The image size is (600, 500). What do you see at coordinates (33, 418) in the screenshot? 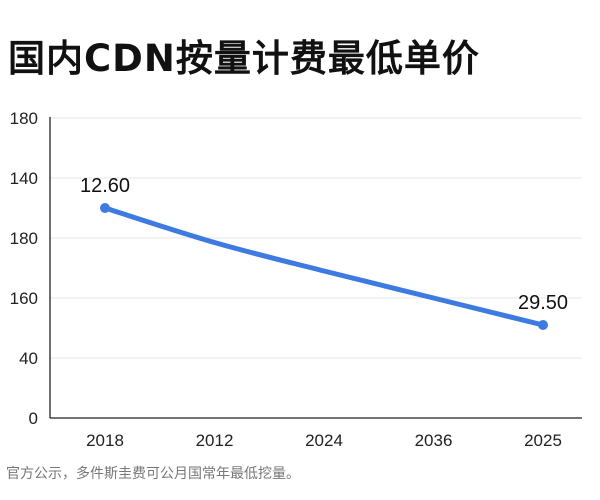
I see `y-tick-label: 0` at bounding box center [33, 418].